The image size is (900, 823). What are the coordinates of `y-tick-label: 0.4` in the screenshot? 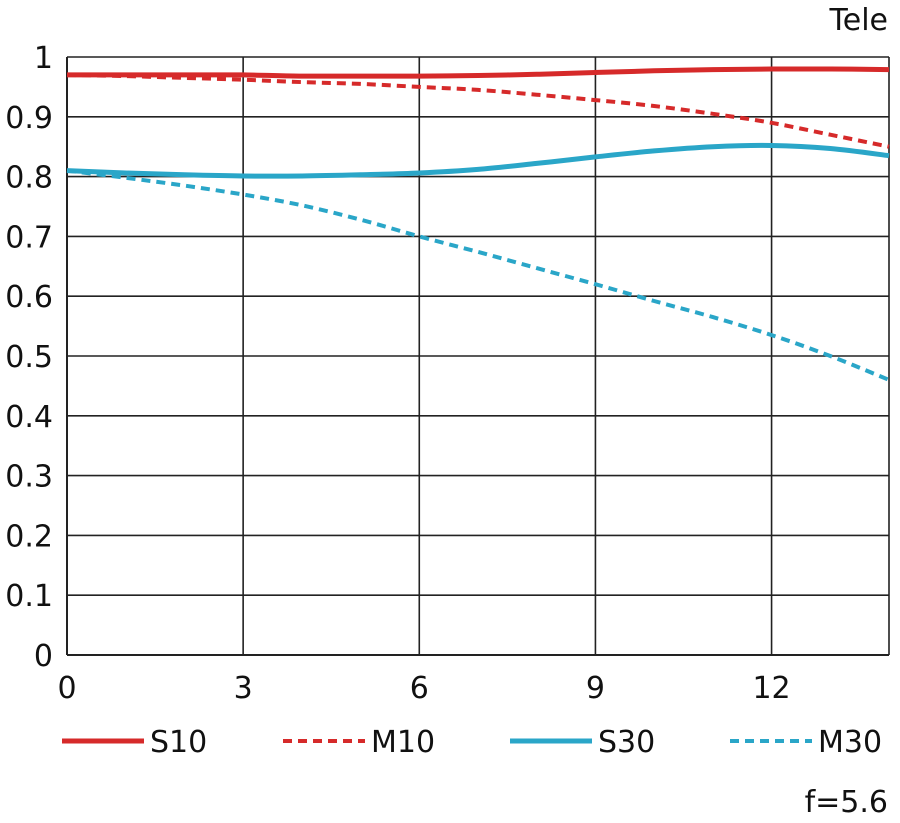 It's located at (29, 417).